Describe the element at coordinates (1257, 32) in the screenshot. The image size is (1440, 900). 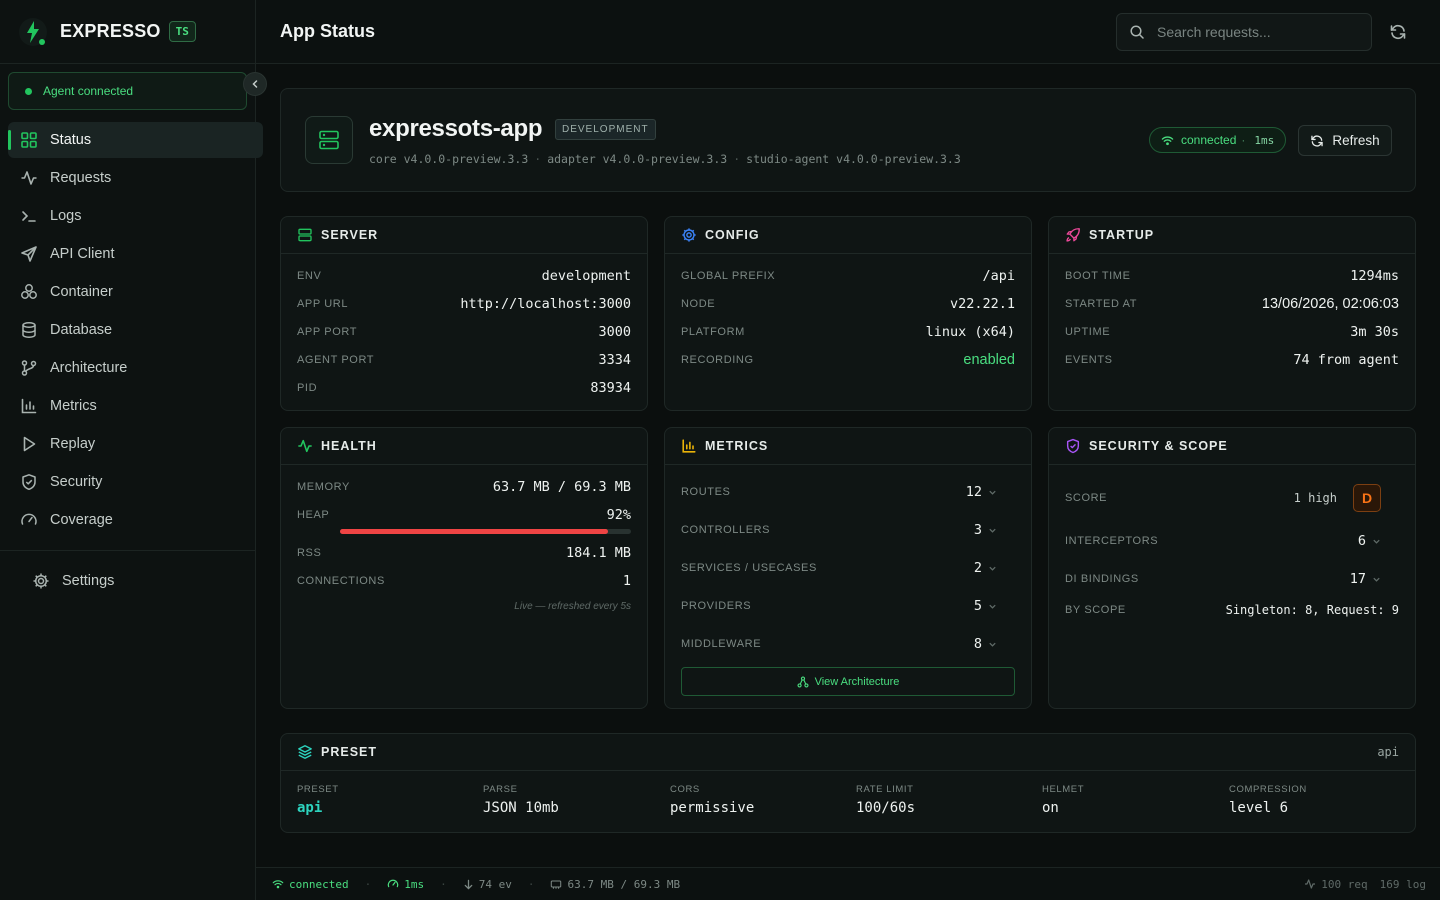
I see `search-input` at that location.